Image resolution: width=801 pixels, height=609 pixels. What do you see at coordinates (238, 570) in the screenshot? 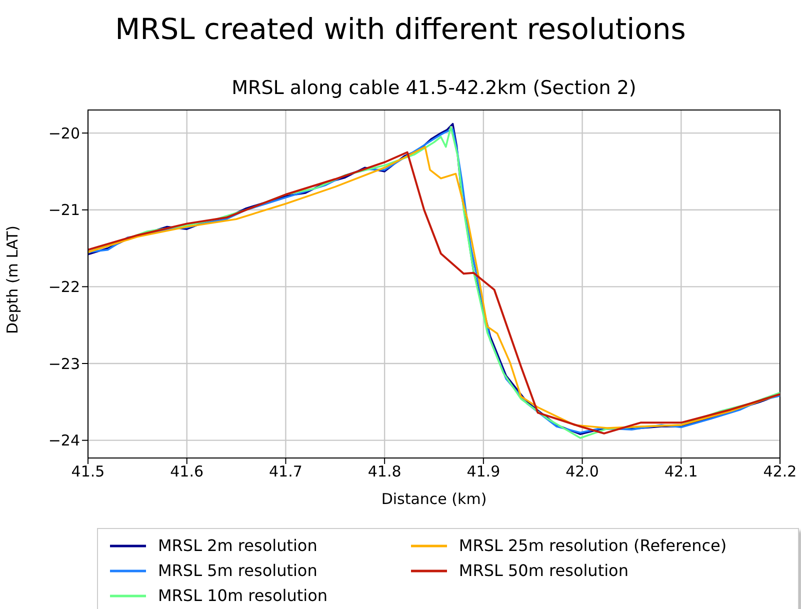
I see `legend-label: MRSL 5m resolution` at bounding box center [238, 570].